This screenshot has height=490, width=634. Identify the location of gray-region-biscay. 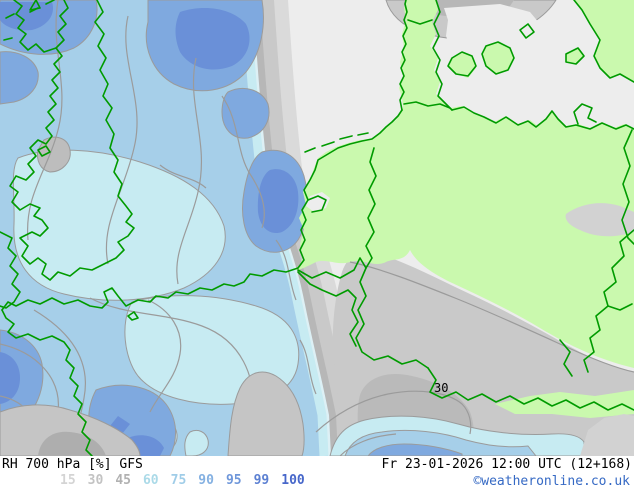
(70, 430).